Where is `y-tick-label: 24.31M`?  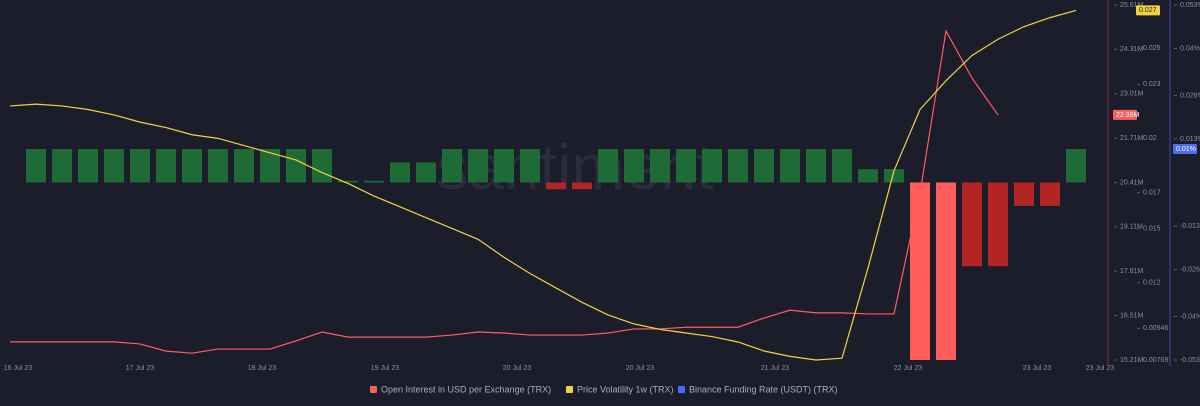
y-tick-label: 24.31M is located at coordinates (1132, 49).